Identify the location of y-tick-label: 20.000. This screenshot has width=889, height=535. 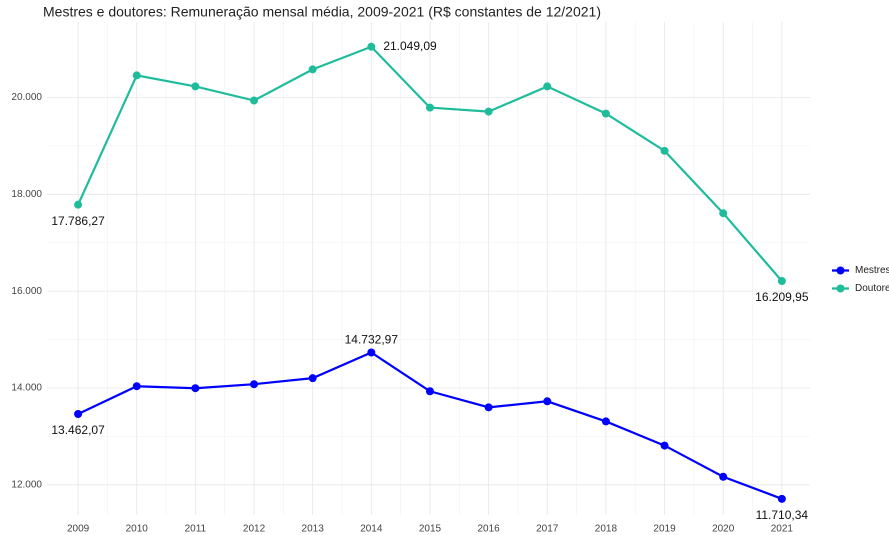
(26, 97).